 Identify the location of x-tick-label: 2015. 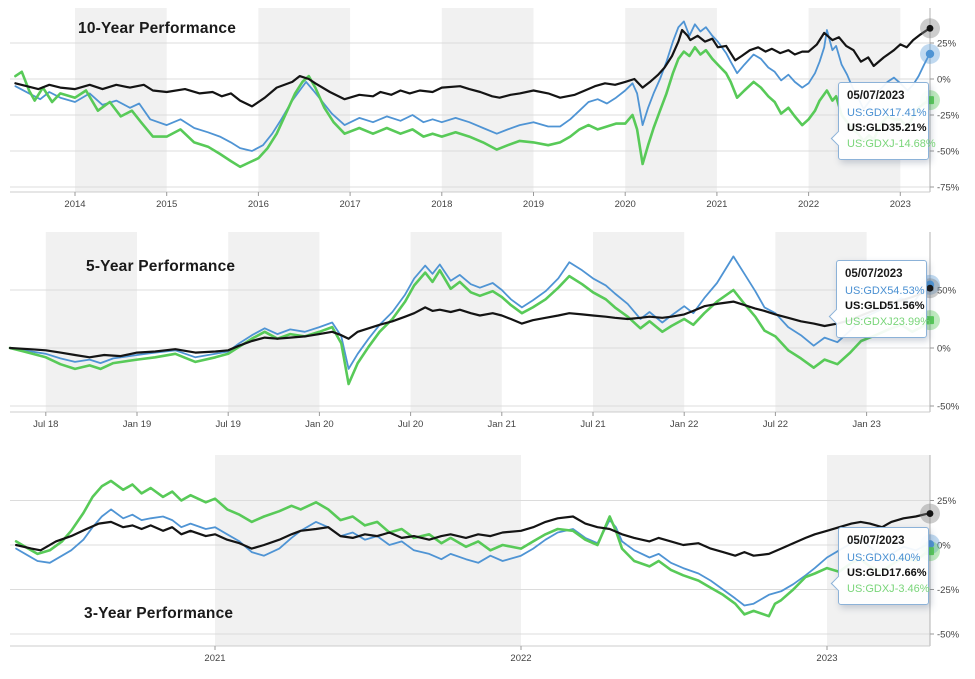
(166, 204).